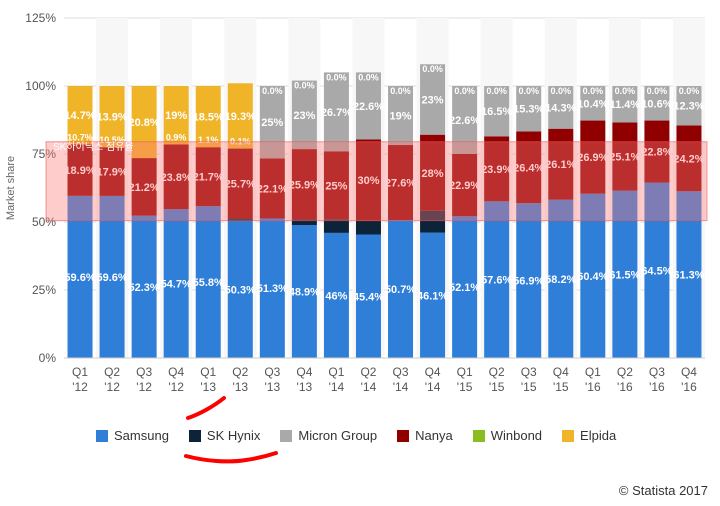 The height and width of the screenshot is (506, 720). I want to click on legend-item-elpida: Elpida, so click(589, 435).